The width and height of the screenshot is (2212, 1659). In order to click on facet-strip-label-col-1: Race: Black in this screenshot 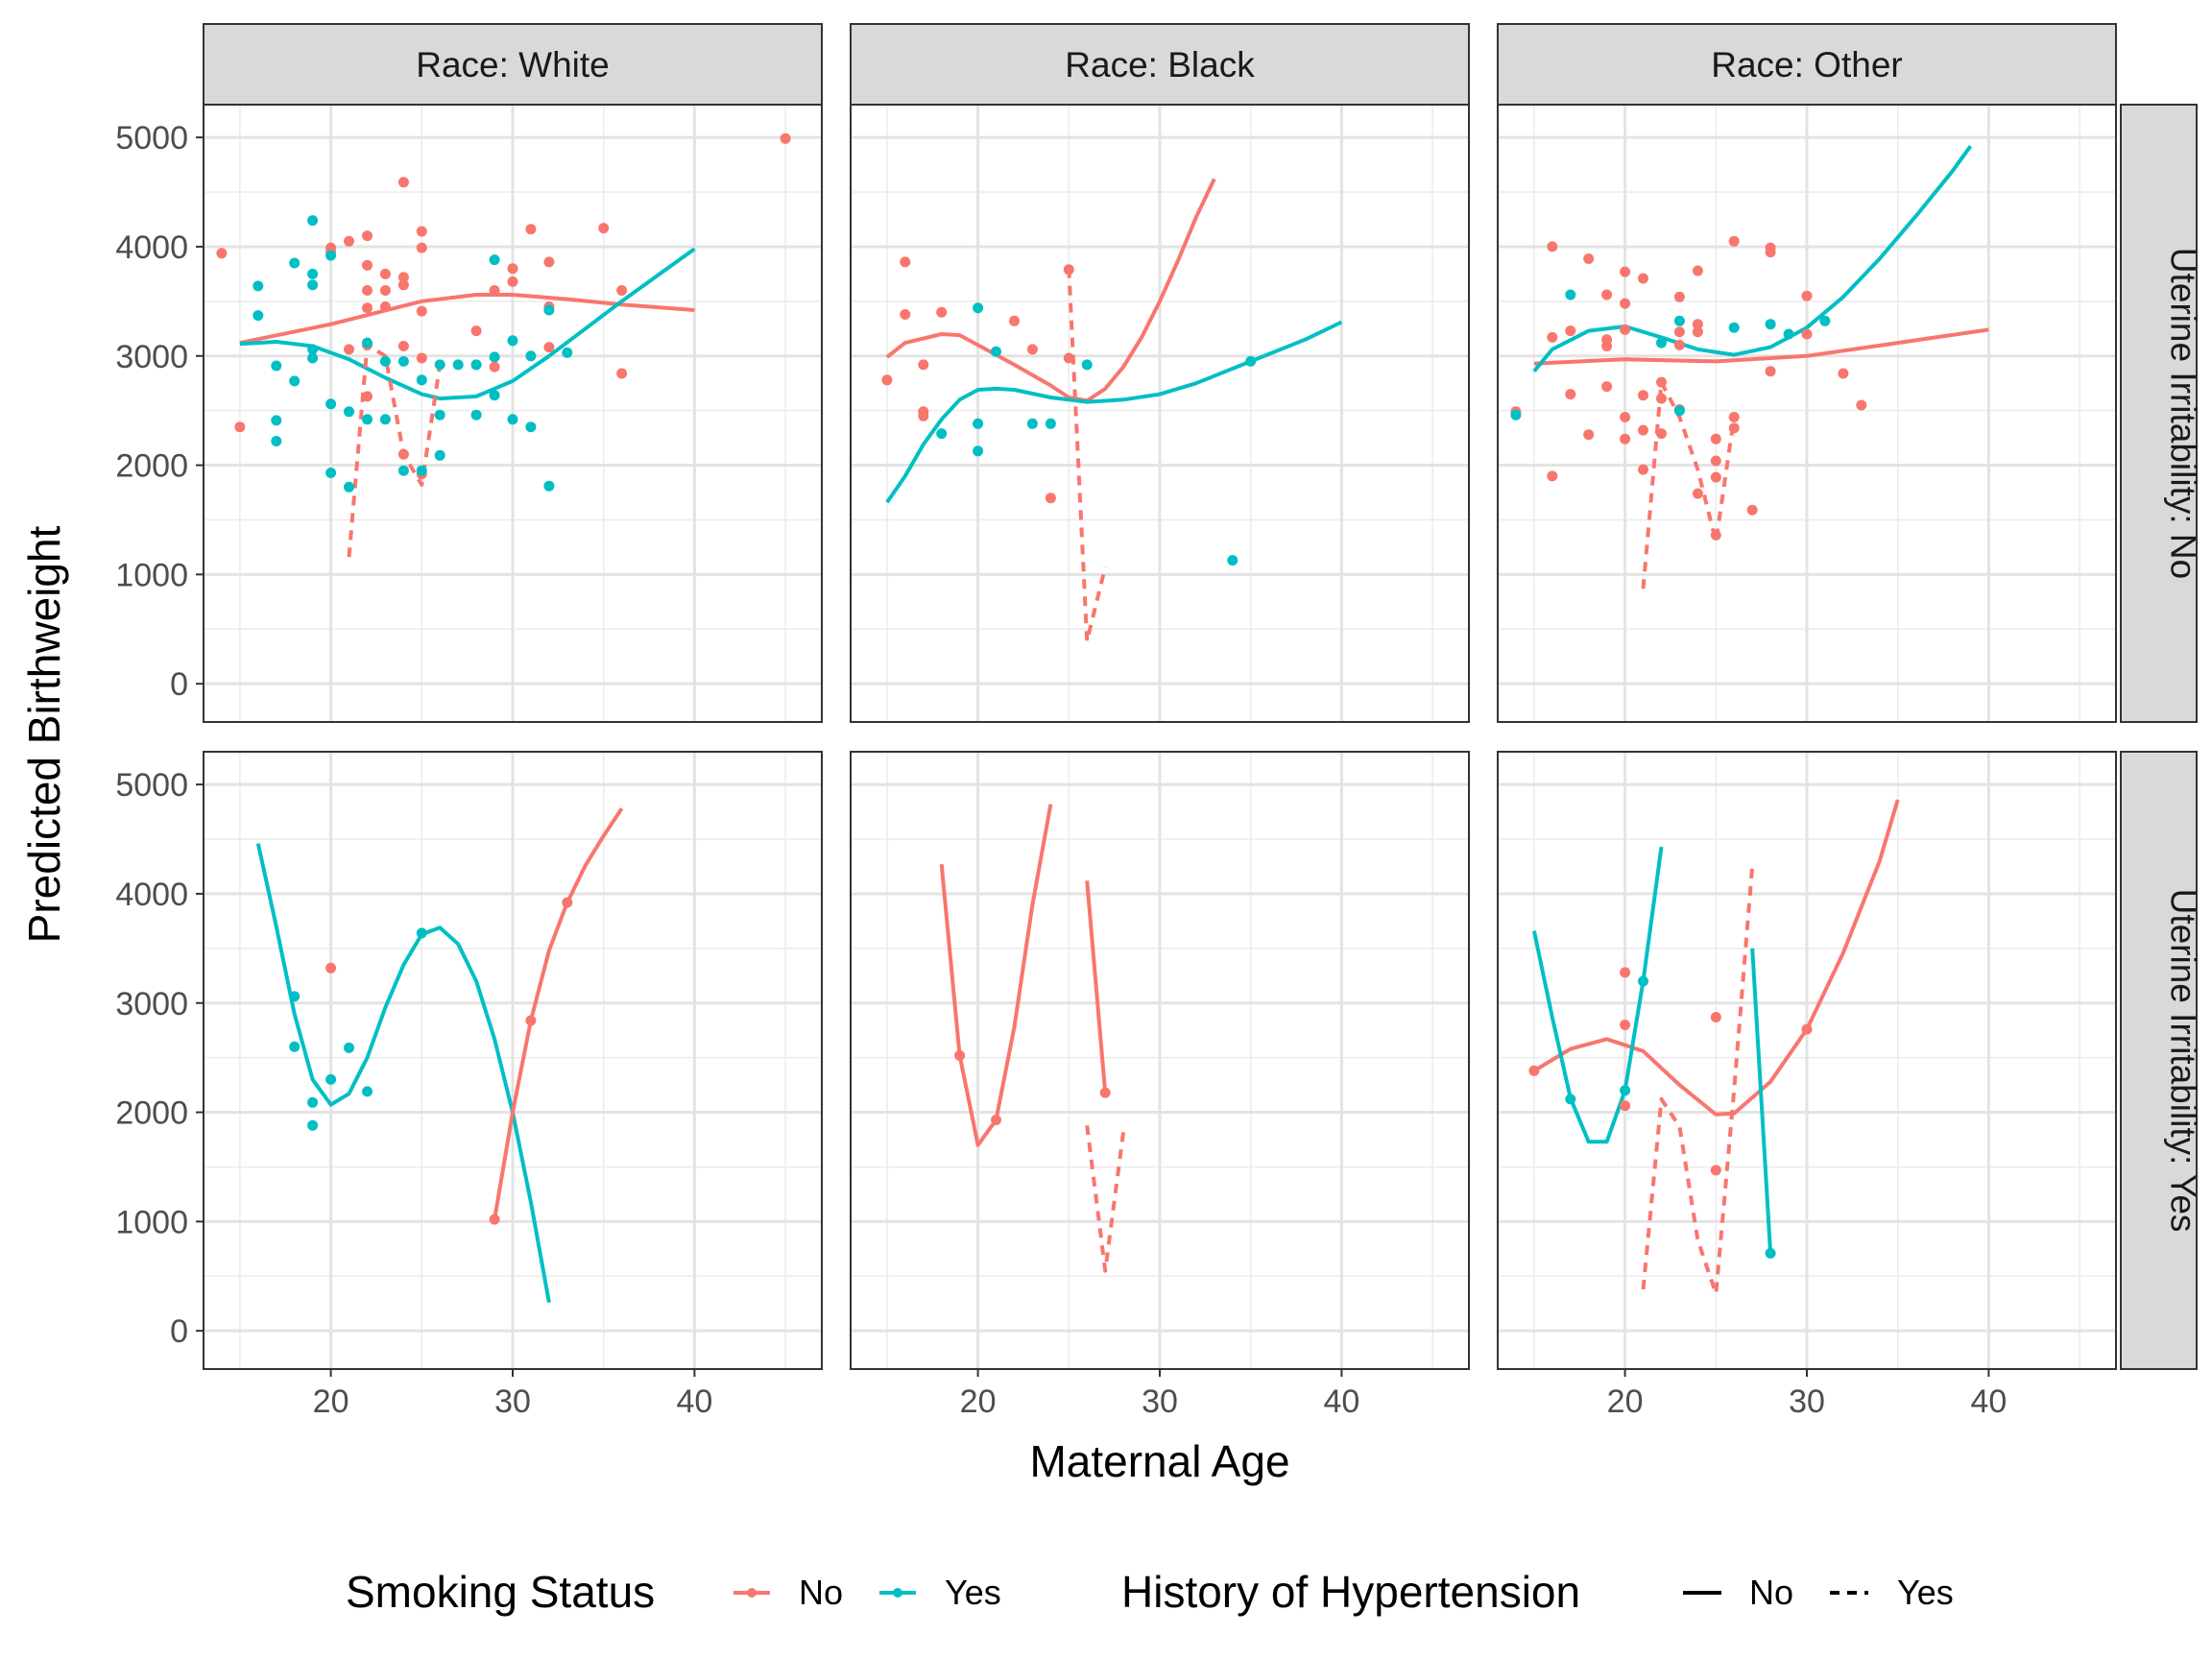, I will do `click(1160, 64)`.